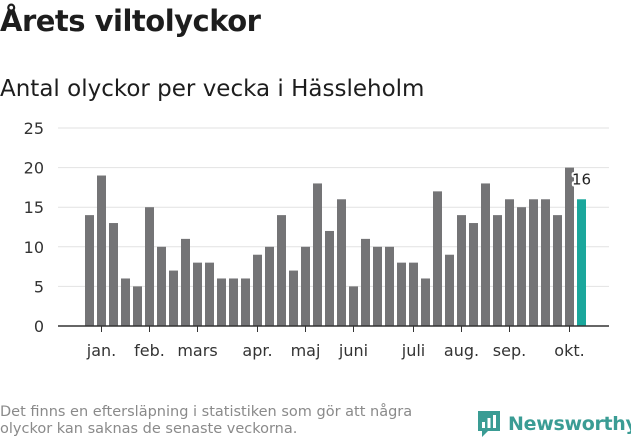 This screenshot has height=440, width=631. What do you see at coordinates (257, 350) in the screenshot?
I see `x-tick-label: apr.` at bounding box center [257, 350].